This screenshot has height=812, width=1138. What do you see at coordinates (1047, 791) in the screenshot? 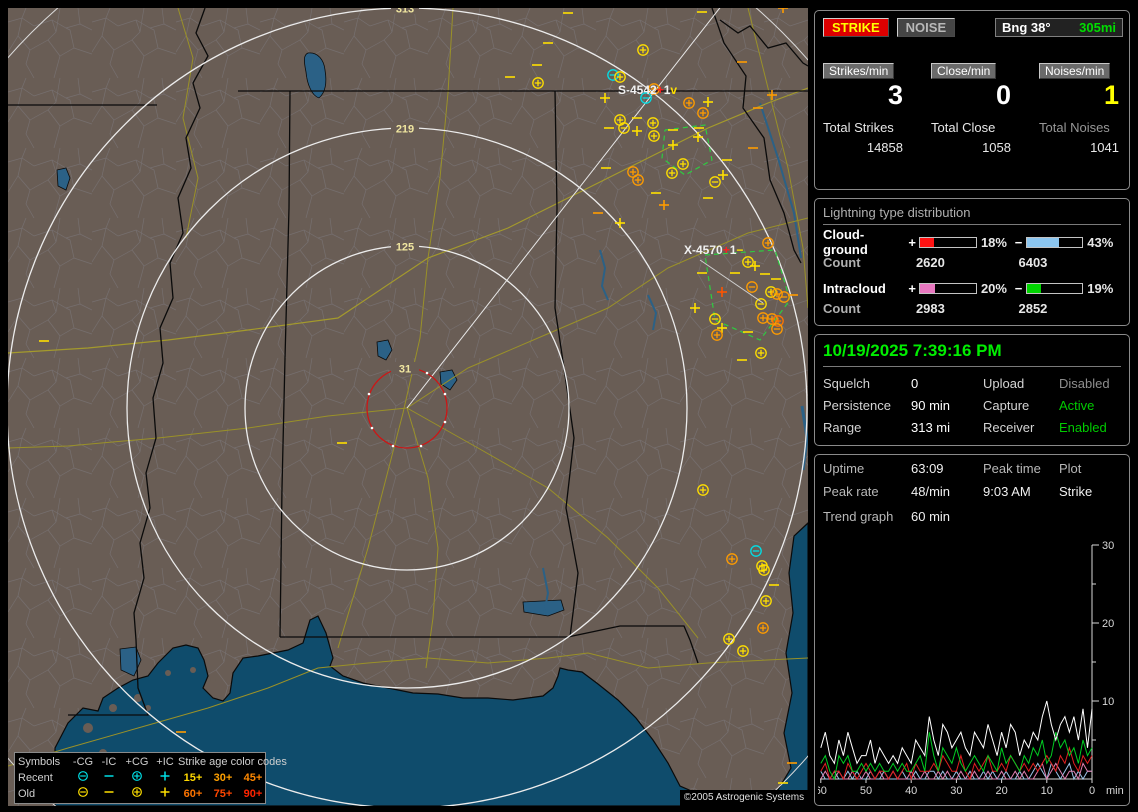
I see `svg-text: 10` at bounding box center [1047, 791].